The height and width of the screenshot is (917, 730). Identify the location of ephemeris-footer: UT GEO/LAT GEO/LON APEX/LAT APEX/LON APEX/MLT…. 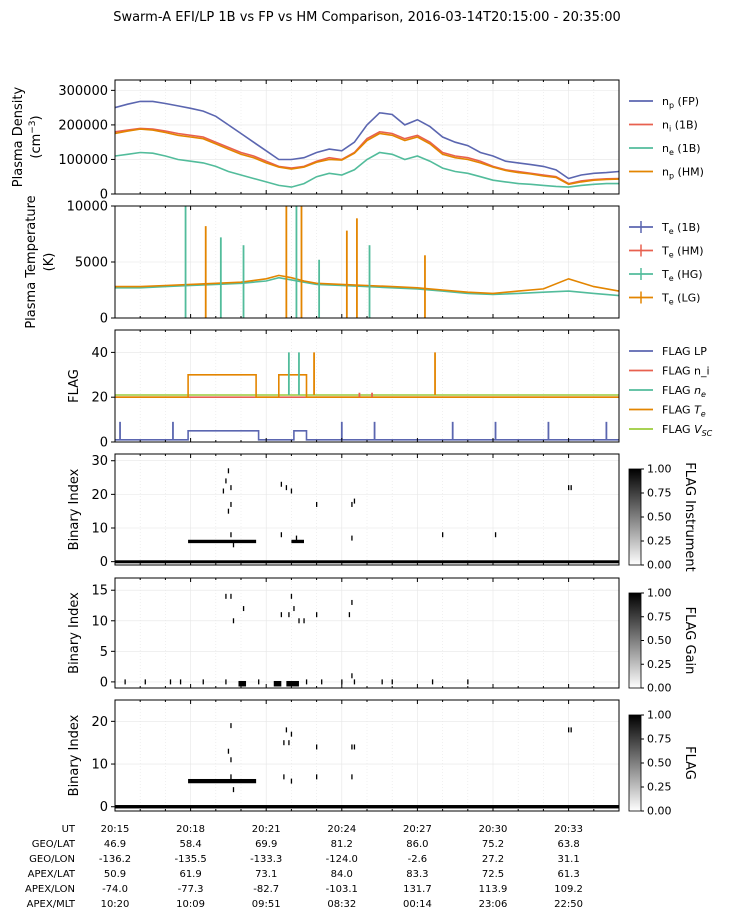
(304, 867).